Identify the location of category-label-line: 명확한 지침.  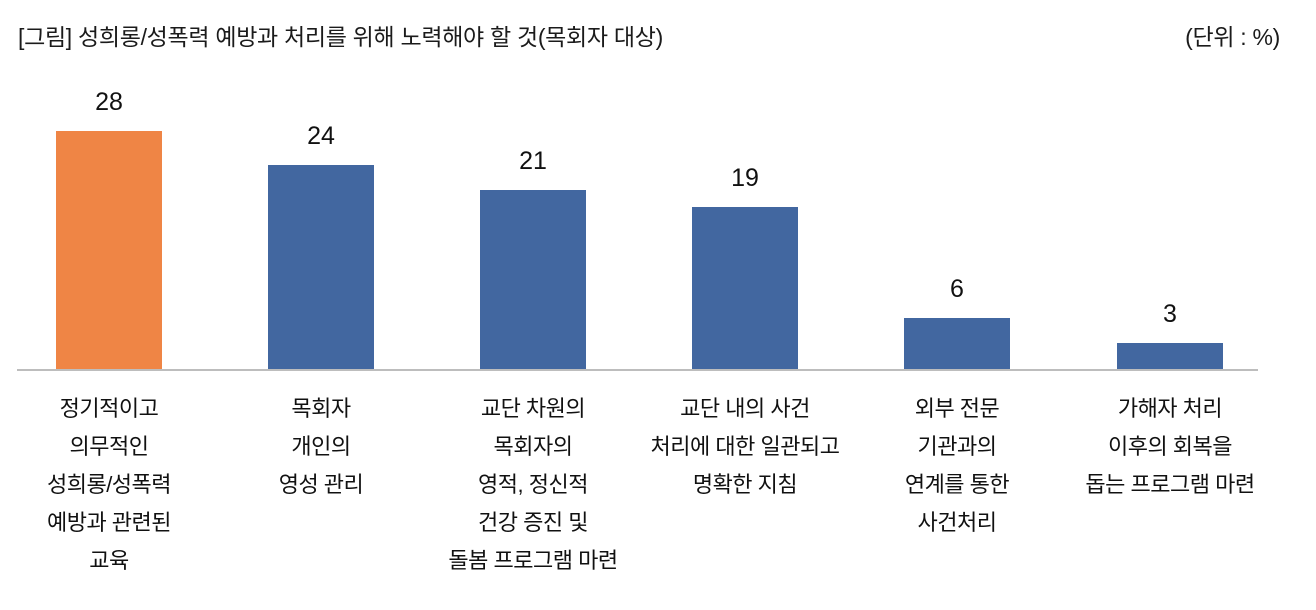
(745, 484).